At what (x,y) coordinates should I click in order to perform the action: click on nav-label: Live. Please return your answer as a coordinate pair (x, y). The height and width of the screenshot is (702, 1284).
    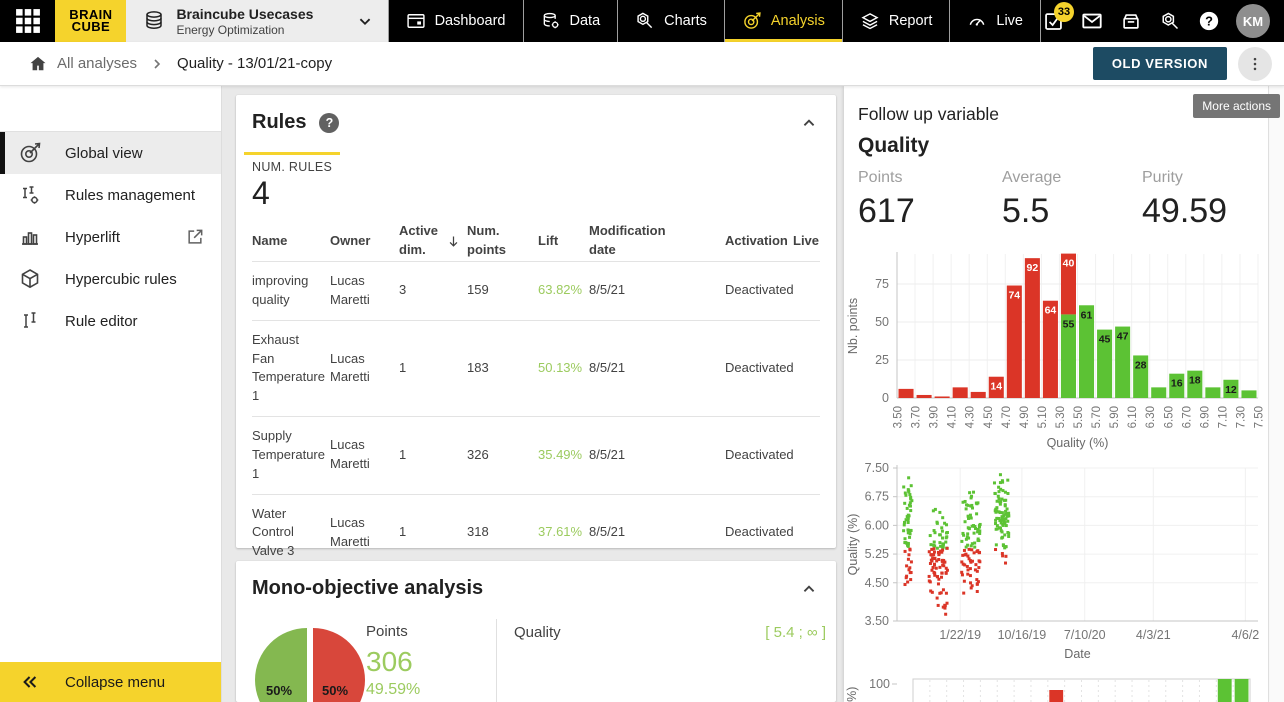
    Looking at the image, I should click on (1009, 21).